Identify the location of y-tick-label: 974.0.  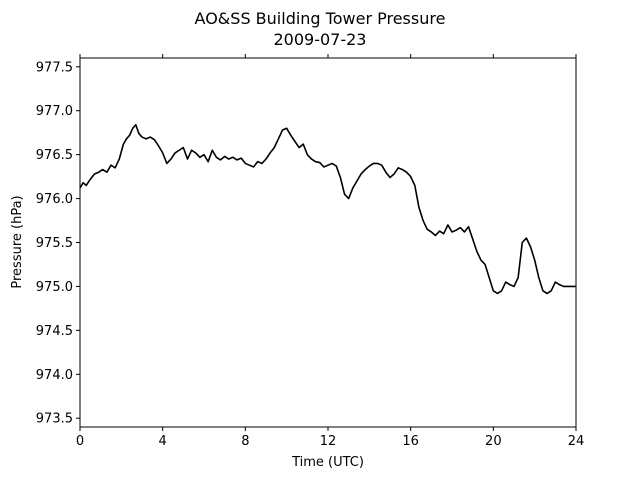
(54, 375).